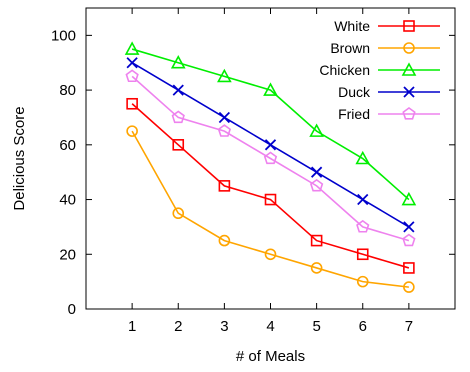 Image resolution: width=470 pixels, height=372 pixels. Describe the element at coordinates (409, 26) in the screenshot. I see `legend-marker-white` at that location.